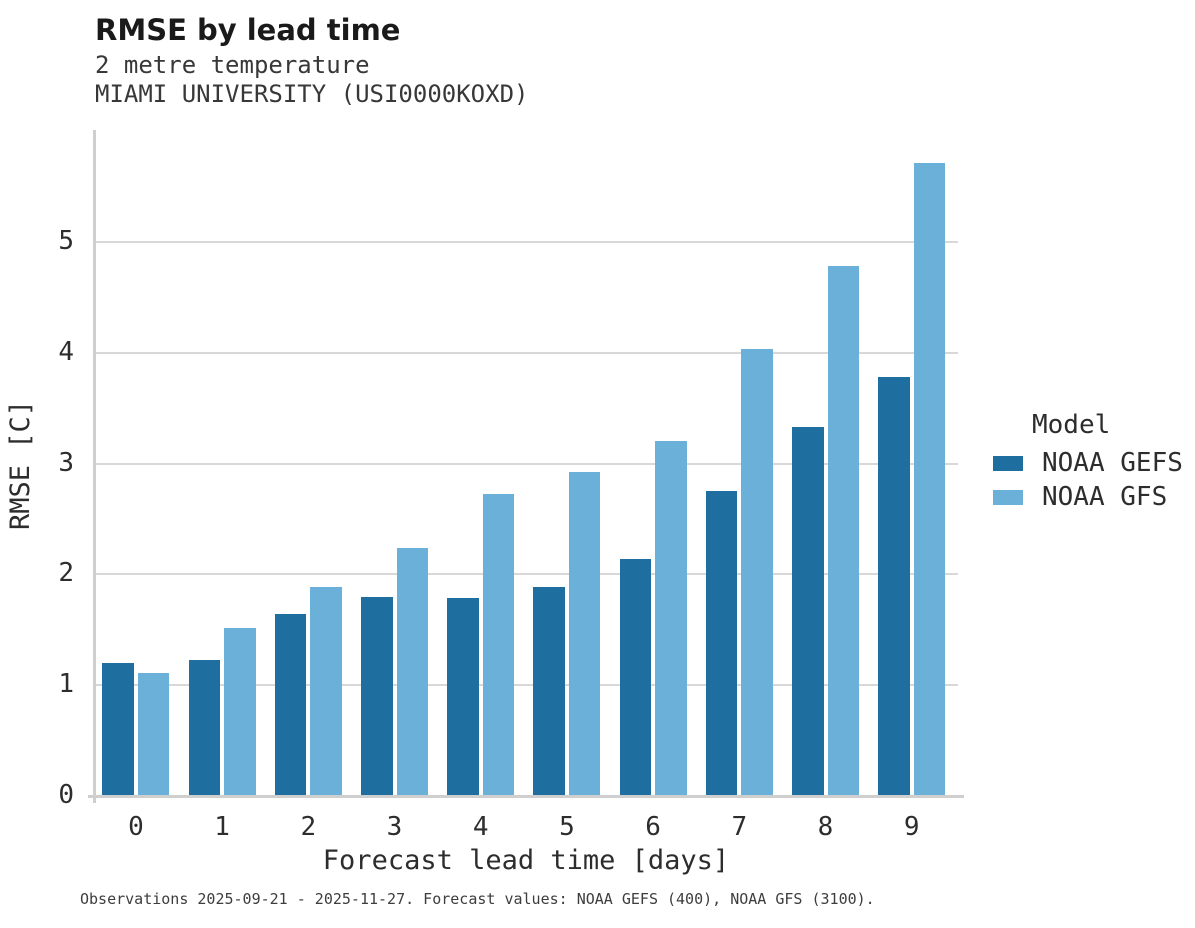 This screenshot has width=1195, height=928. What do you see at coordinates (480, 827) in the screenshot?
I see `x-tick-label-4: 4` at bounding box center [480, 827].